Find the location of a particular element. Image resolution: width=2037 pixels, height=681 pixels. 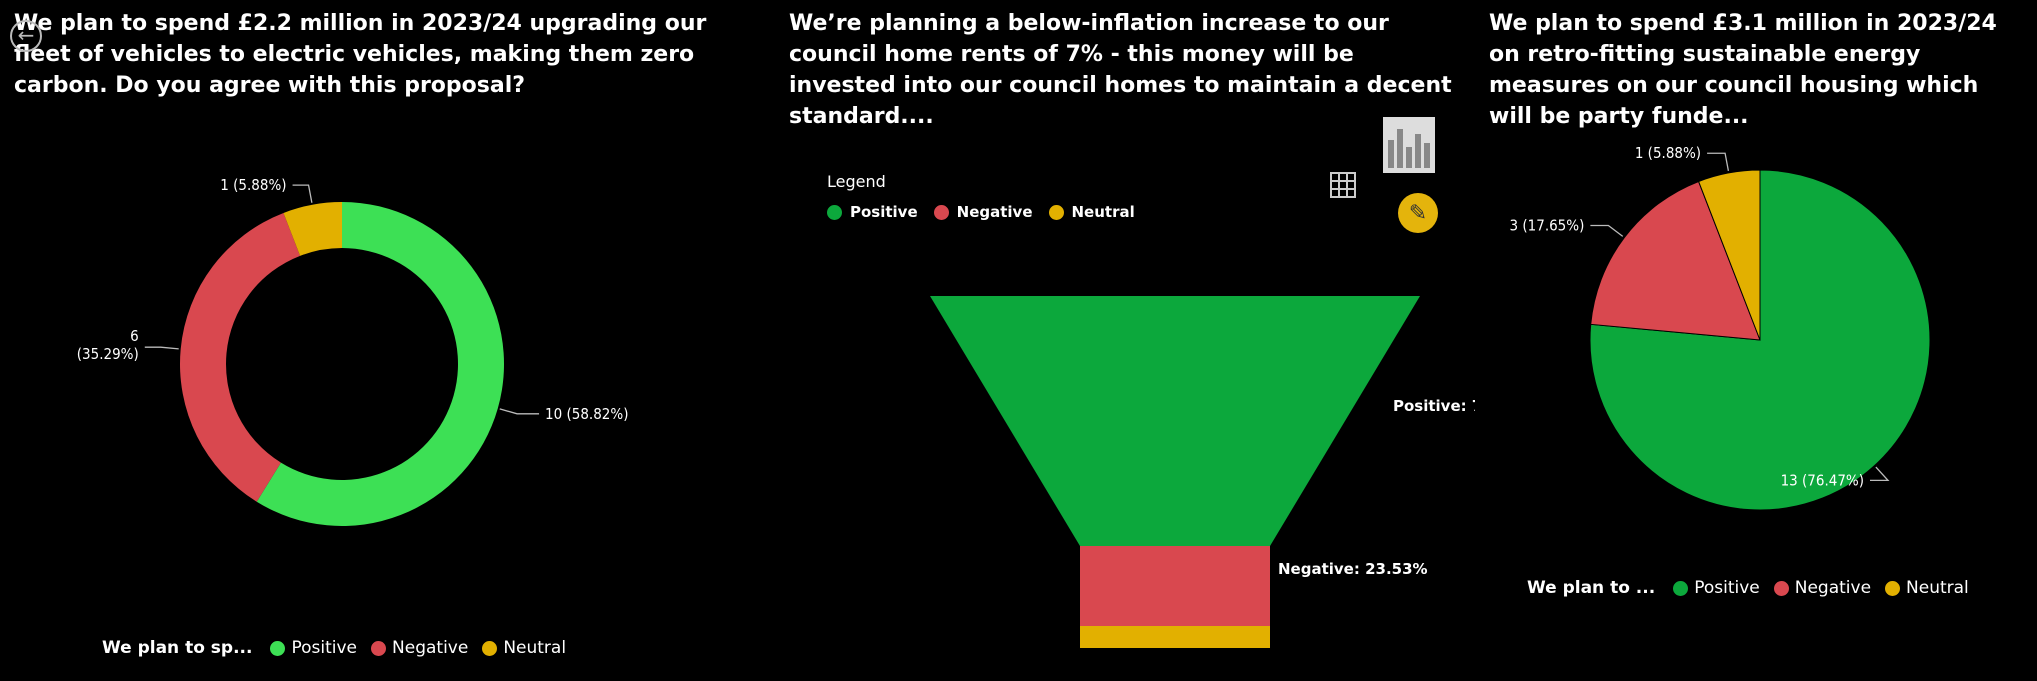

data-label: 10 (58.82%) is located at coordinates (586, 414).